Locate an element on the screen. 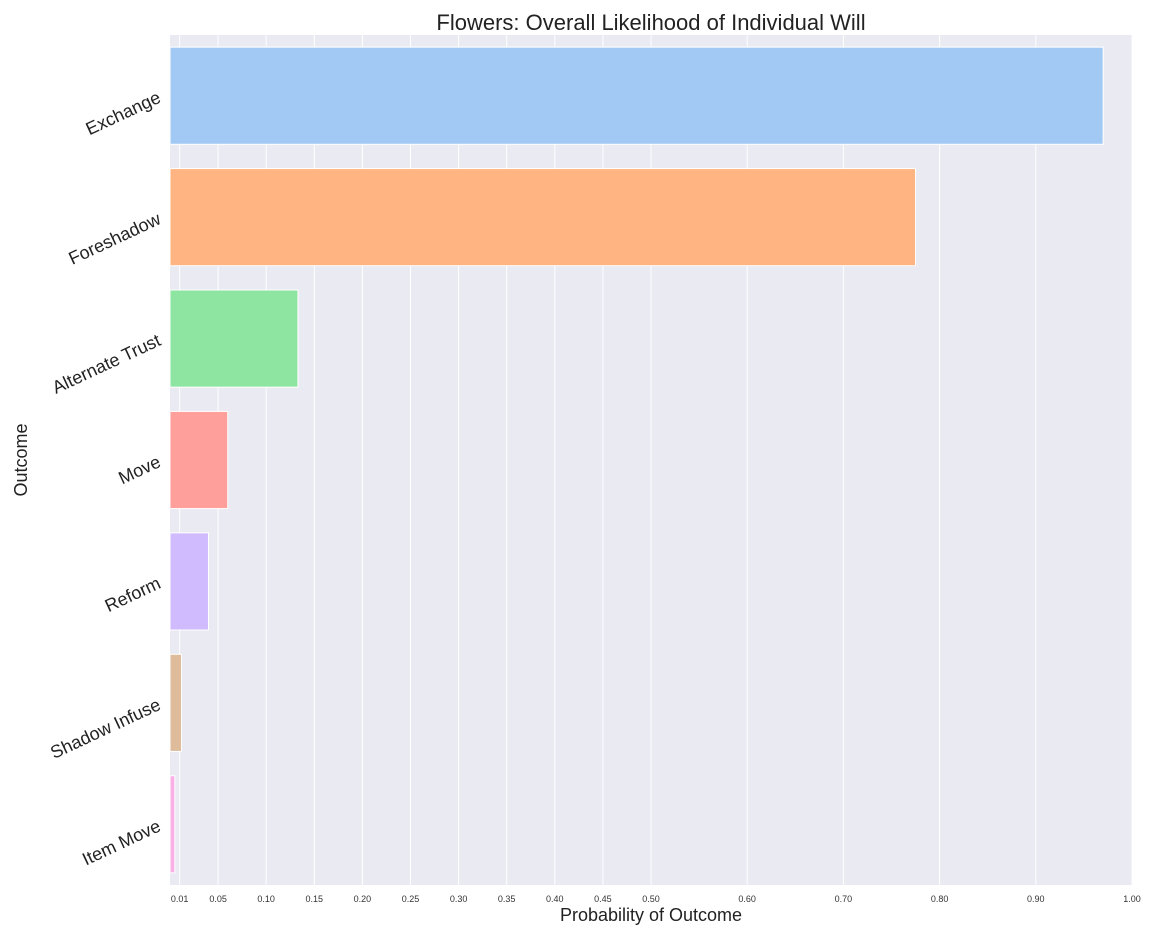  x-tick-label: 0.01 is located at coordinates (180, 899).